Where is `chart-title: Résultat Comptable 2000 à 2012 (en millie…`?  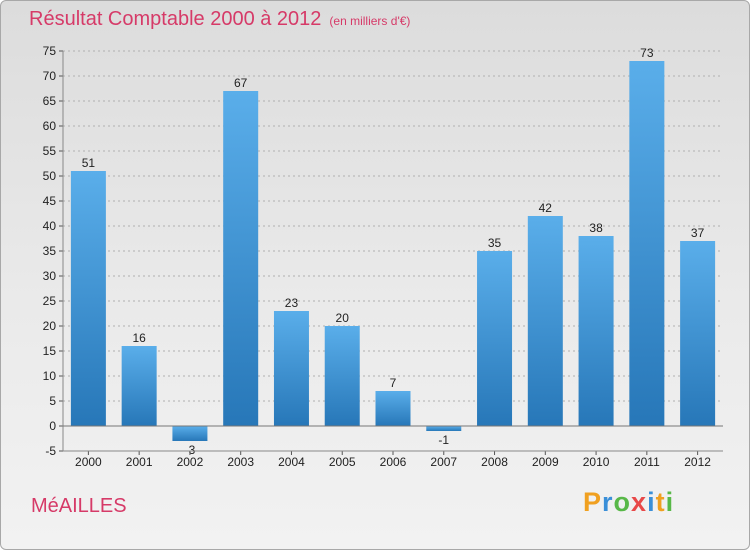 chart-title: Résultat Comptable 2000 à 2012 (en millie… is located at coordinates (219, 19).